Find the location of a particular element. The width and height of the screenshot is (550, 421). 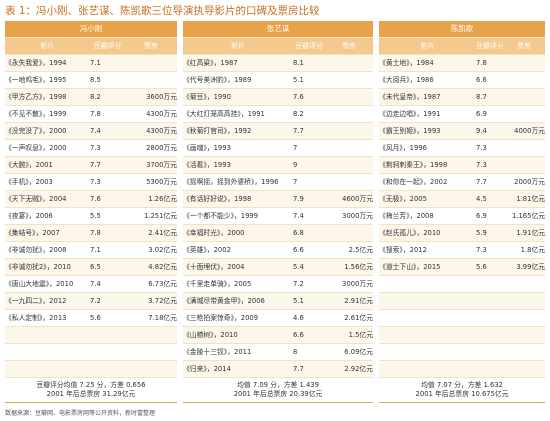

chen-rating-cell: 9.4 is located at coordinates (490, 131).